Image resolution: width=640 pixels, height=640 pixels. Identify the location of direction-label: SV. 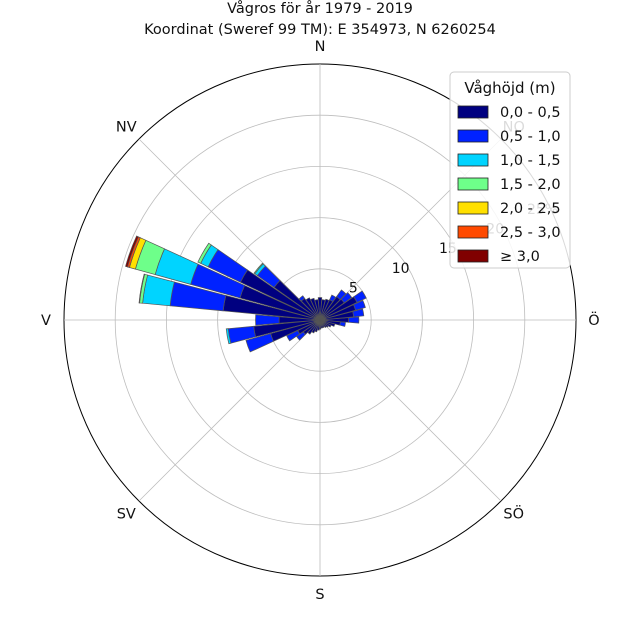
(126, 515).